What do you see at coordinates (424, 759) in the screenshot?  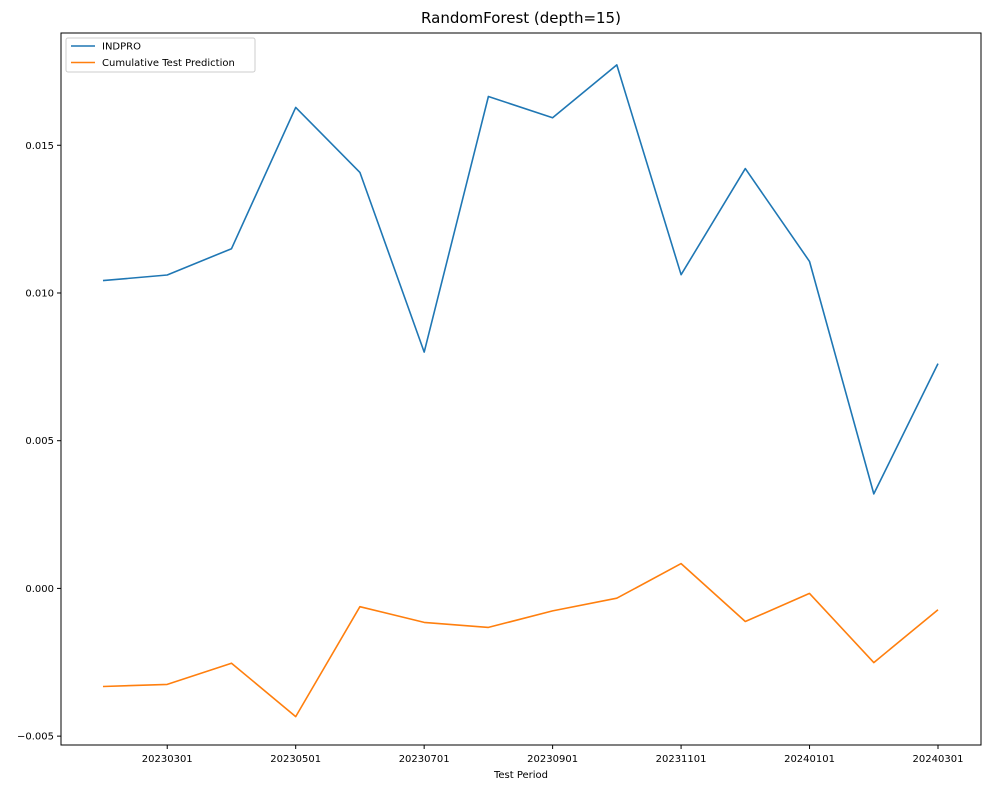 I see `x-tick-label: 20230701` at bounding box center [424, 759].